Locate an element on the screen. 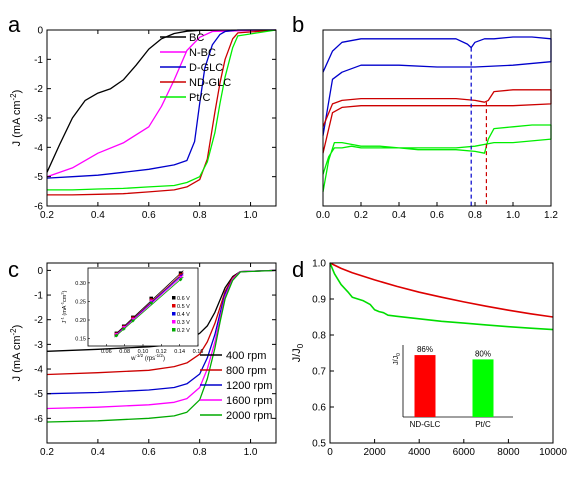  c-y-tick-label: 0 is located at coordinates (40, 271).